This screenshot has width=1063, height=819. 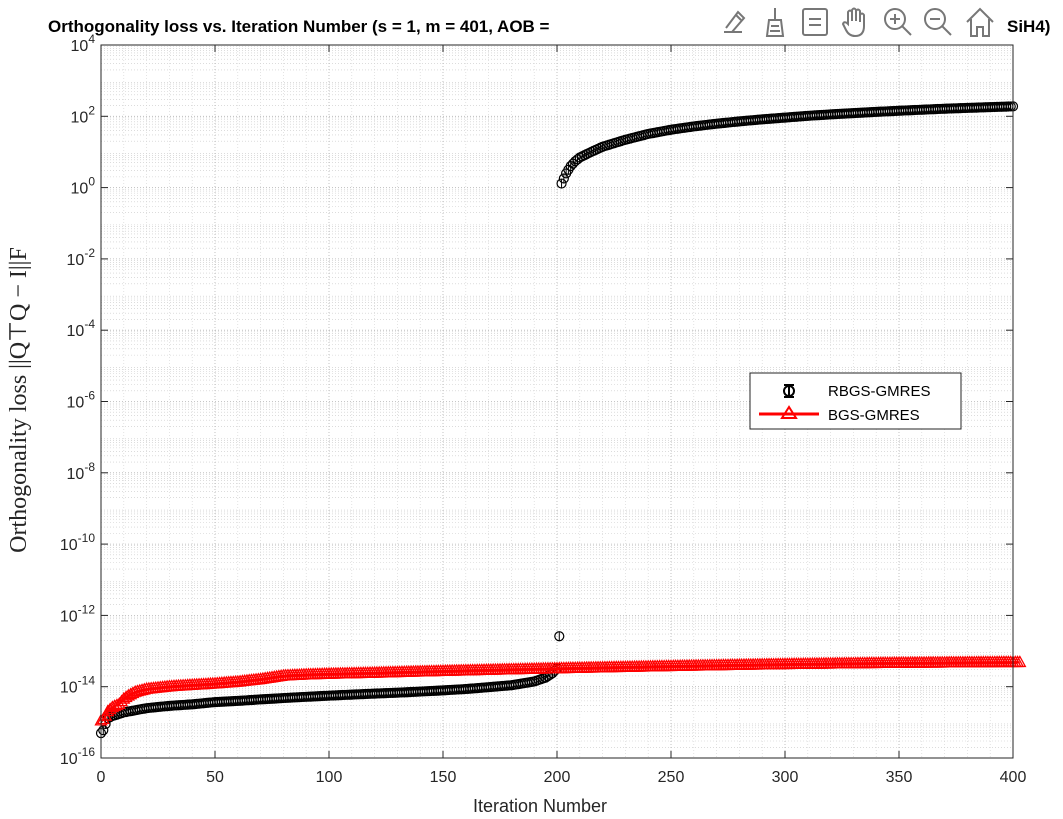 I want to click on legend-label-rbgs: RBGS-GMRES, so click(x=879, y=391).